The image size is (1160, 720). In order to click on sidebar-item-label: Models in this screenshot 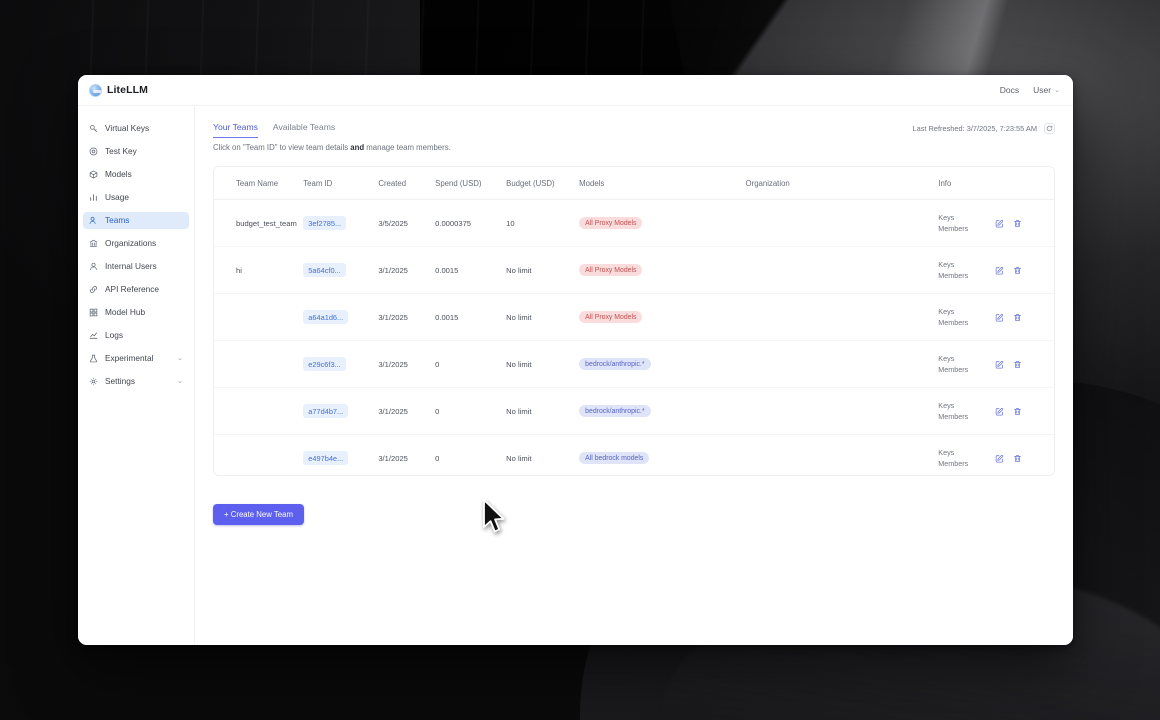, I will do `click(118, 174)`.